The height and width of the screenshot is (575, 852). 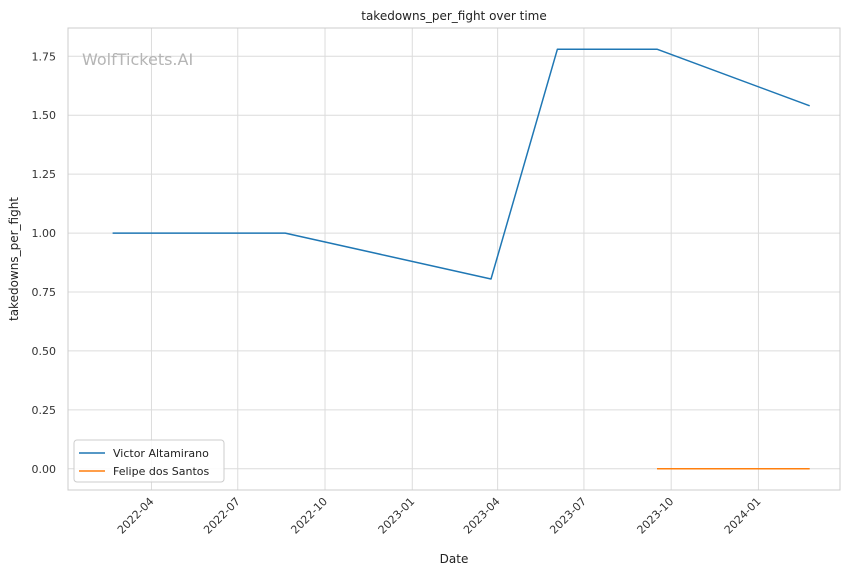 What do you see at coordinates (397, 516) in the screenshot?
I see `x-tick-label: 2023-01` at bounding box center [397, 516].